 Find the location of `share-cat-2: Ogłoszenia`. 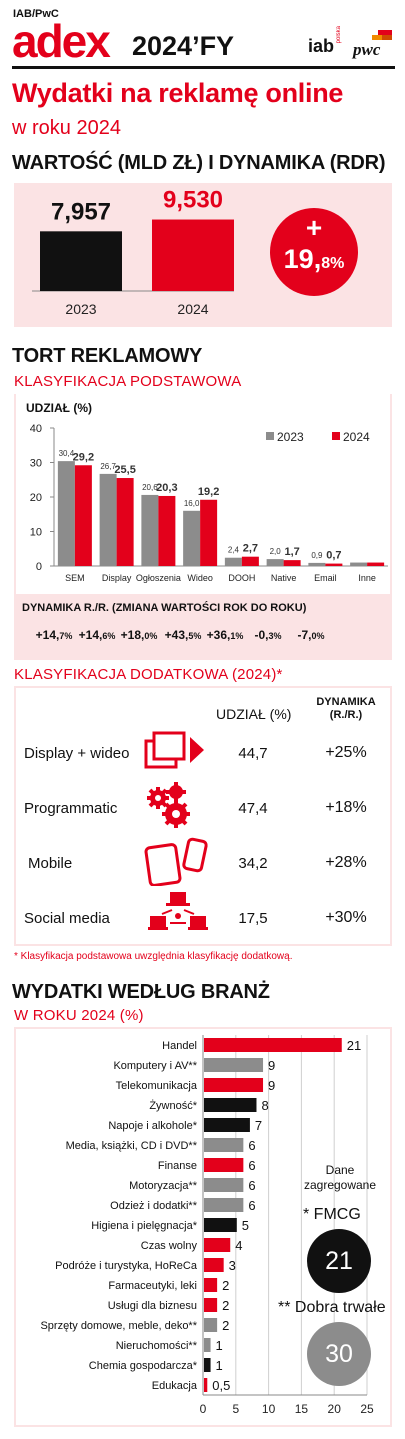

share-cat-2: Ogłoszenia is located at coordinates (158, 578).